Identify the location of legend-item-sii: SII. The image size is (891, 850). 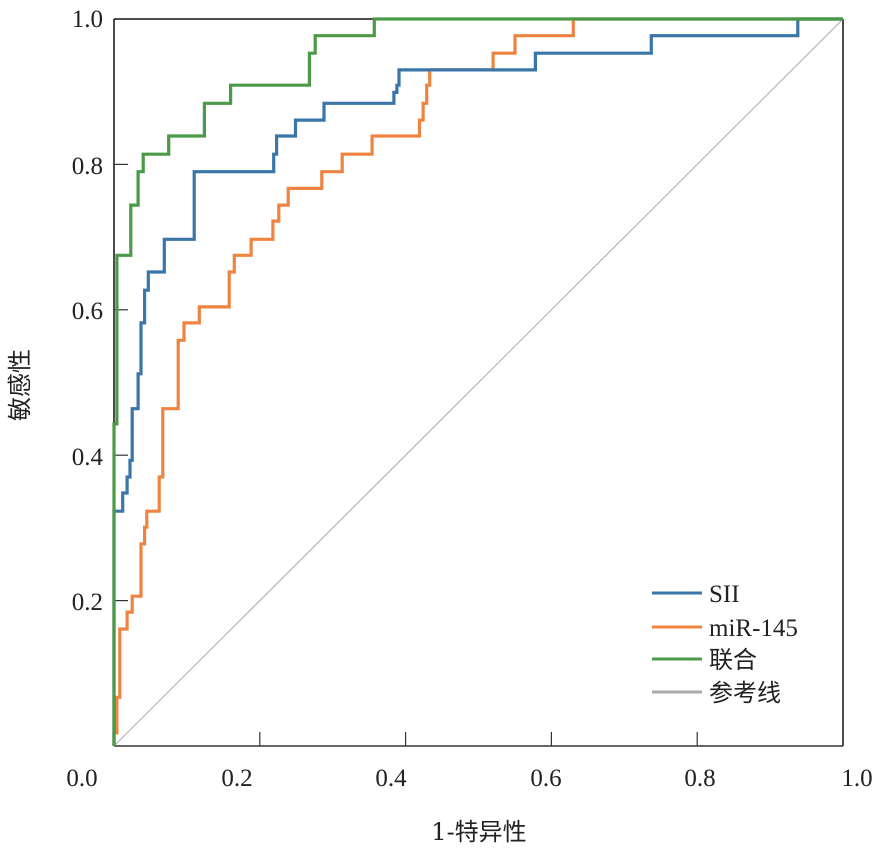
(696, 594).